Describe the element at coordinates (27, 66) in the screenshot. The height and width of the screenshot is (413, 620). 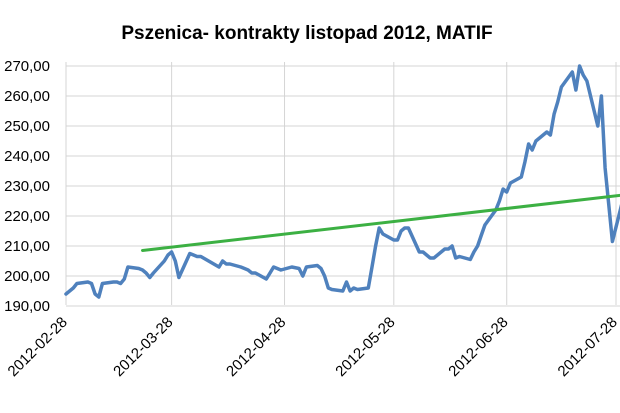
I see `y-tick-label: 270,00` at that location.